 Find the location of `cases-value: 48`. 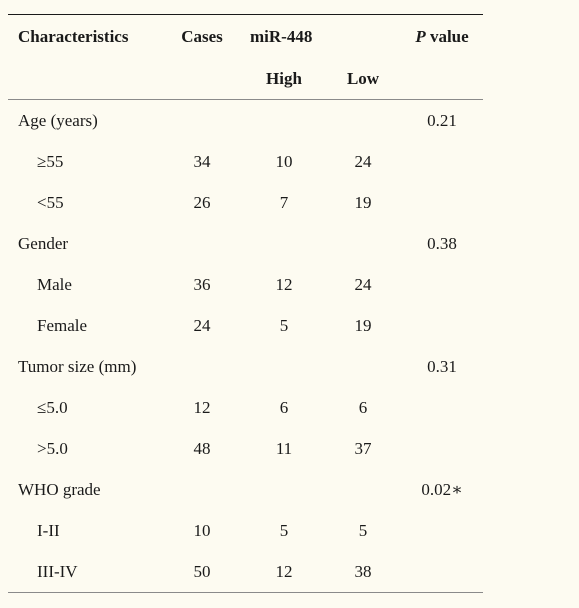

cases-value: 48 is located at coordinates (202, 448).